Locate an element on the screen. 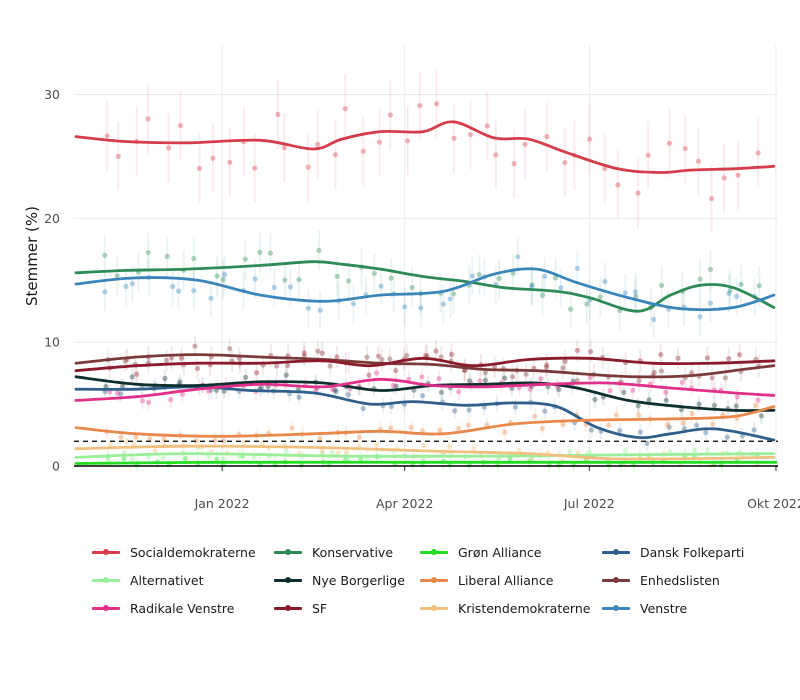 The image size is (800, 700). trend-line-kristendemokraterne is located at coordinates (425, 452).